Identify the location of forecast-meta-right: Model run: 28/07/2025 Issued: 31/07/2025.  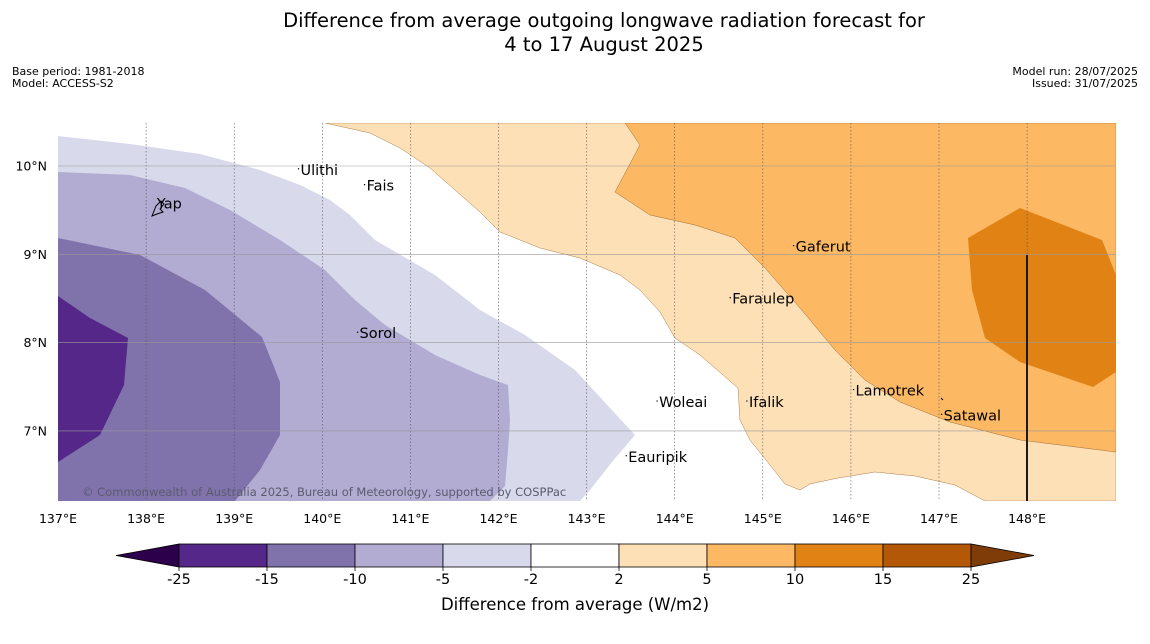
(1075, 78).